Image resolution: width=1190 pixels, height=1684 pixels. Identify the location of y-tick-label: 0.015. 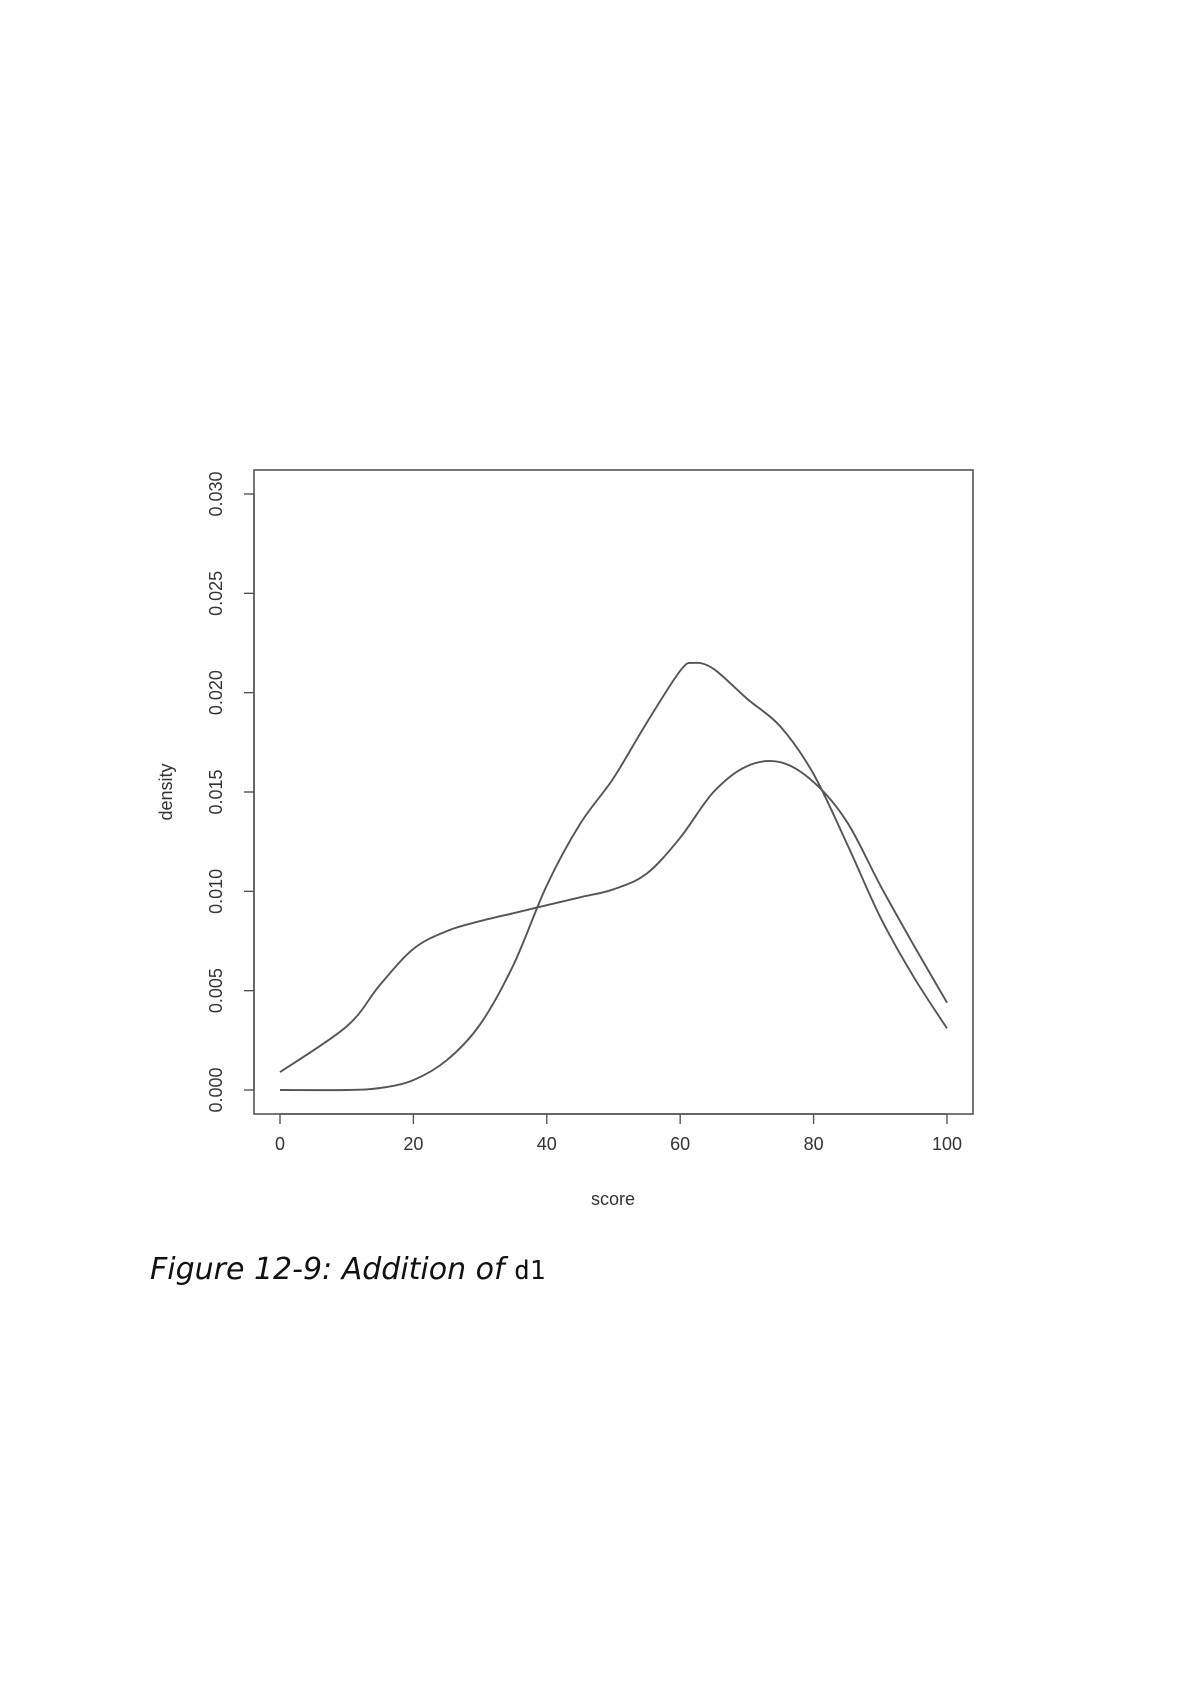
(216, 791).